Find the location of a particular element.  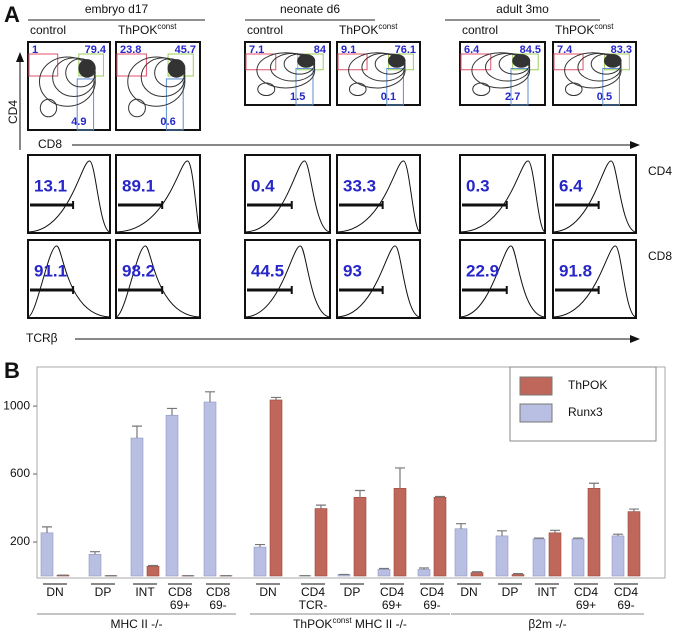

gate-percent: 0.6 is located at coordinates (167, 122).